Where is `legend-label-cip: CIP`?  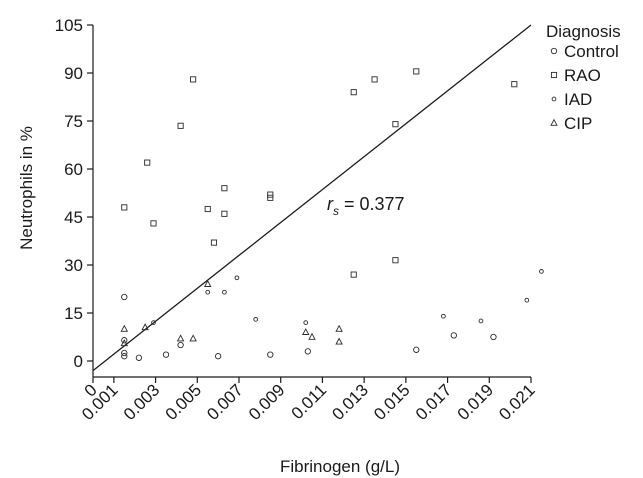
legend-label-cip: CIP is located at coordinates (578, 123).